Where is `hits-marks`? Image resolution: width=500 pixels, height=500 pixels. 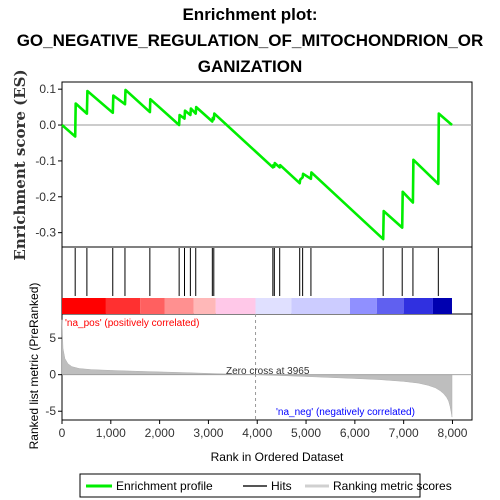
hits-marks is located at coordinates (256, 272).